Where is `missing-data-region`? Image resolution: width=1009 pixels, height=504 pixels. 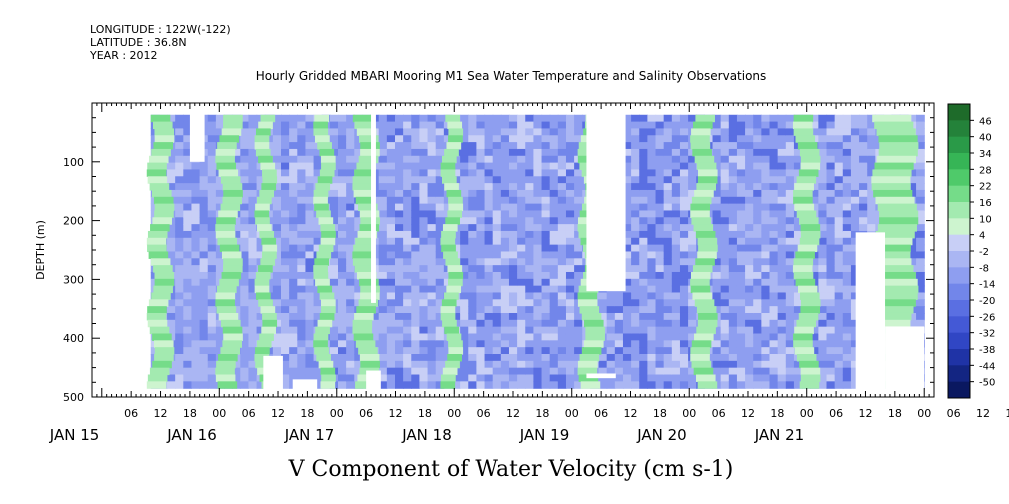 missing-data-region is located at coordinates (601, 376).